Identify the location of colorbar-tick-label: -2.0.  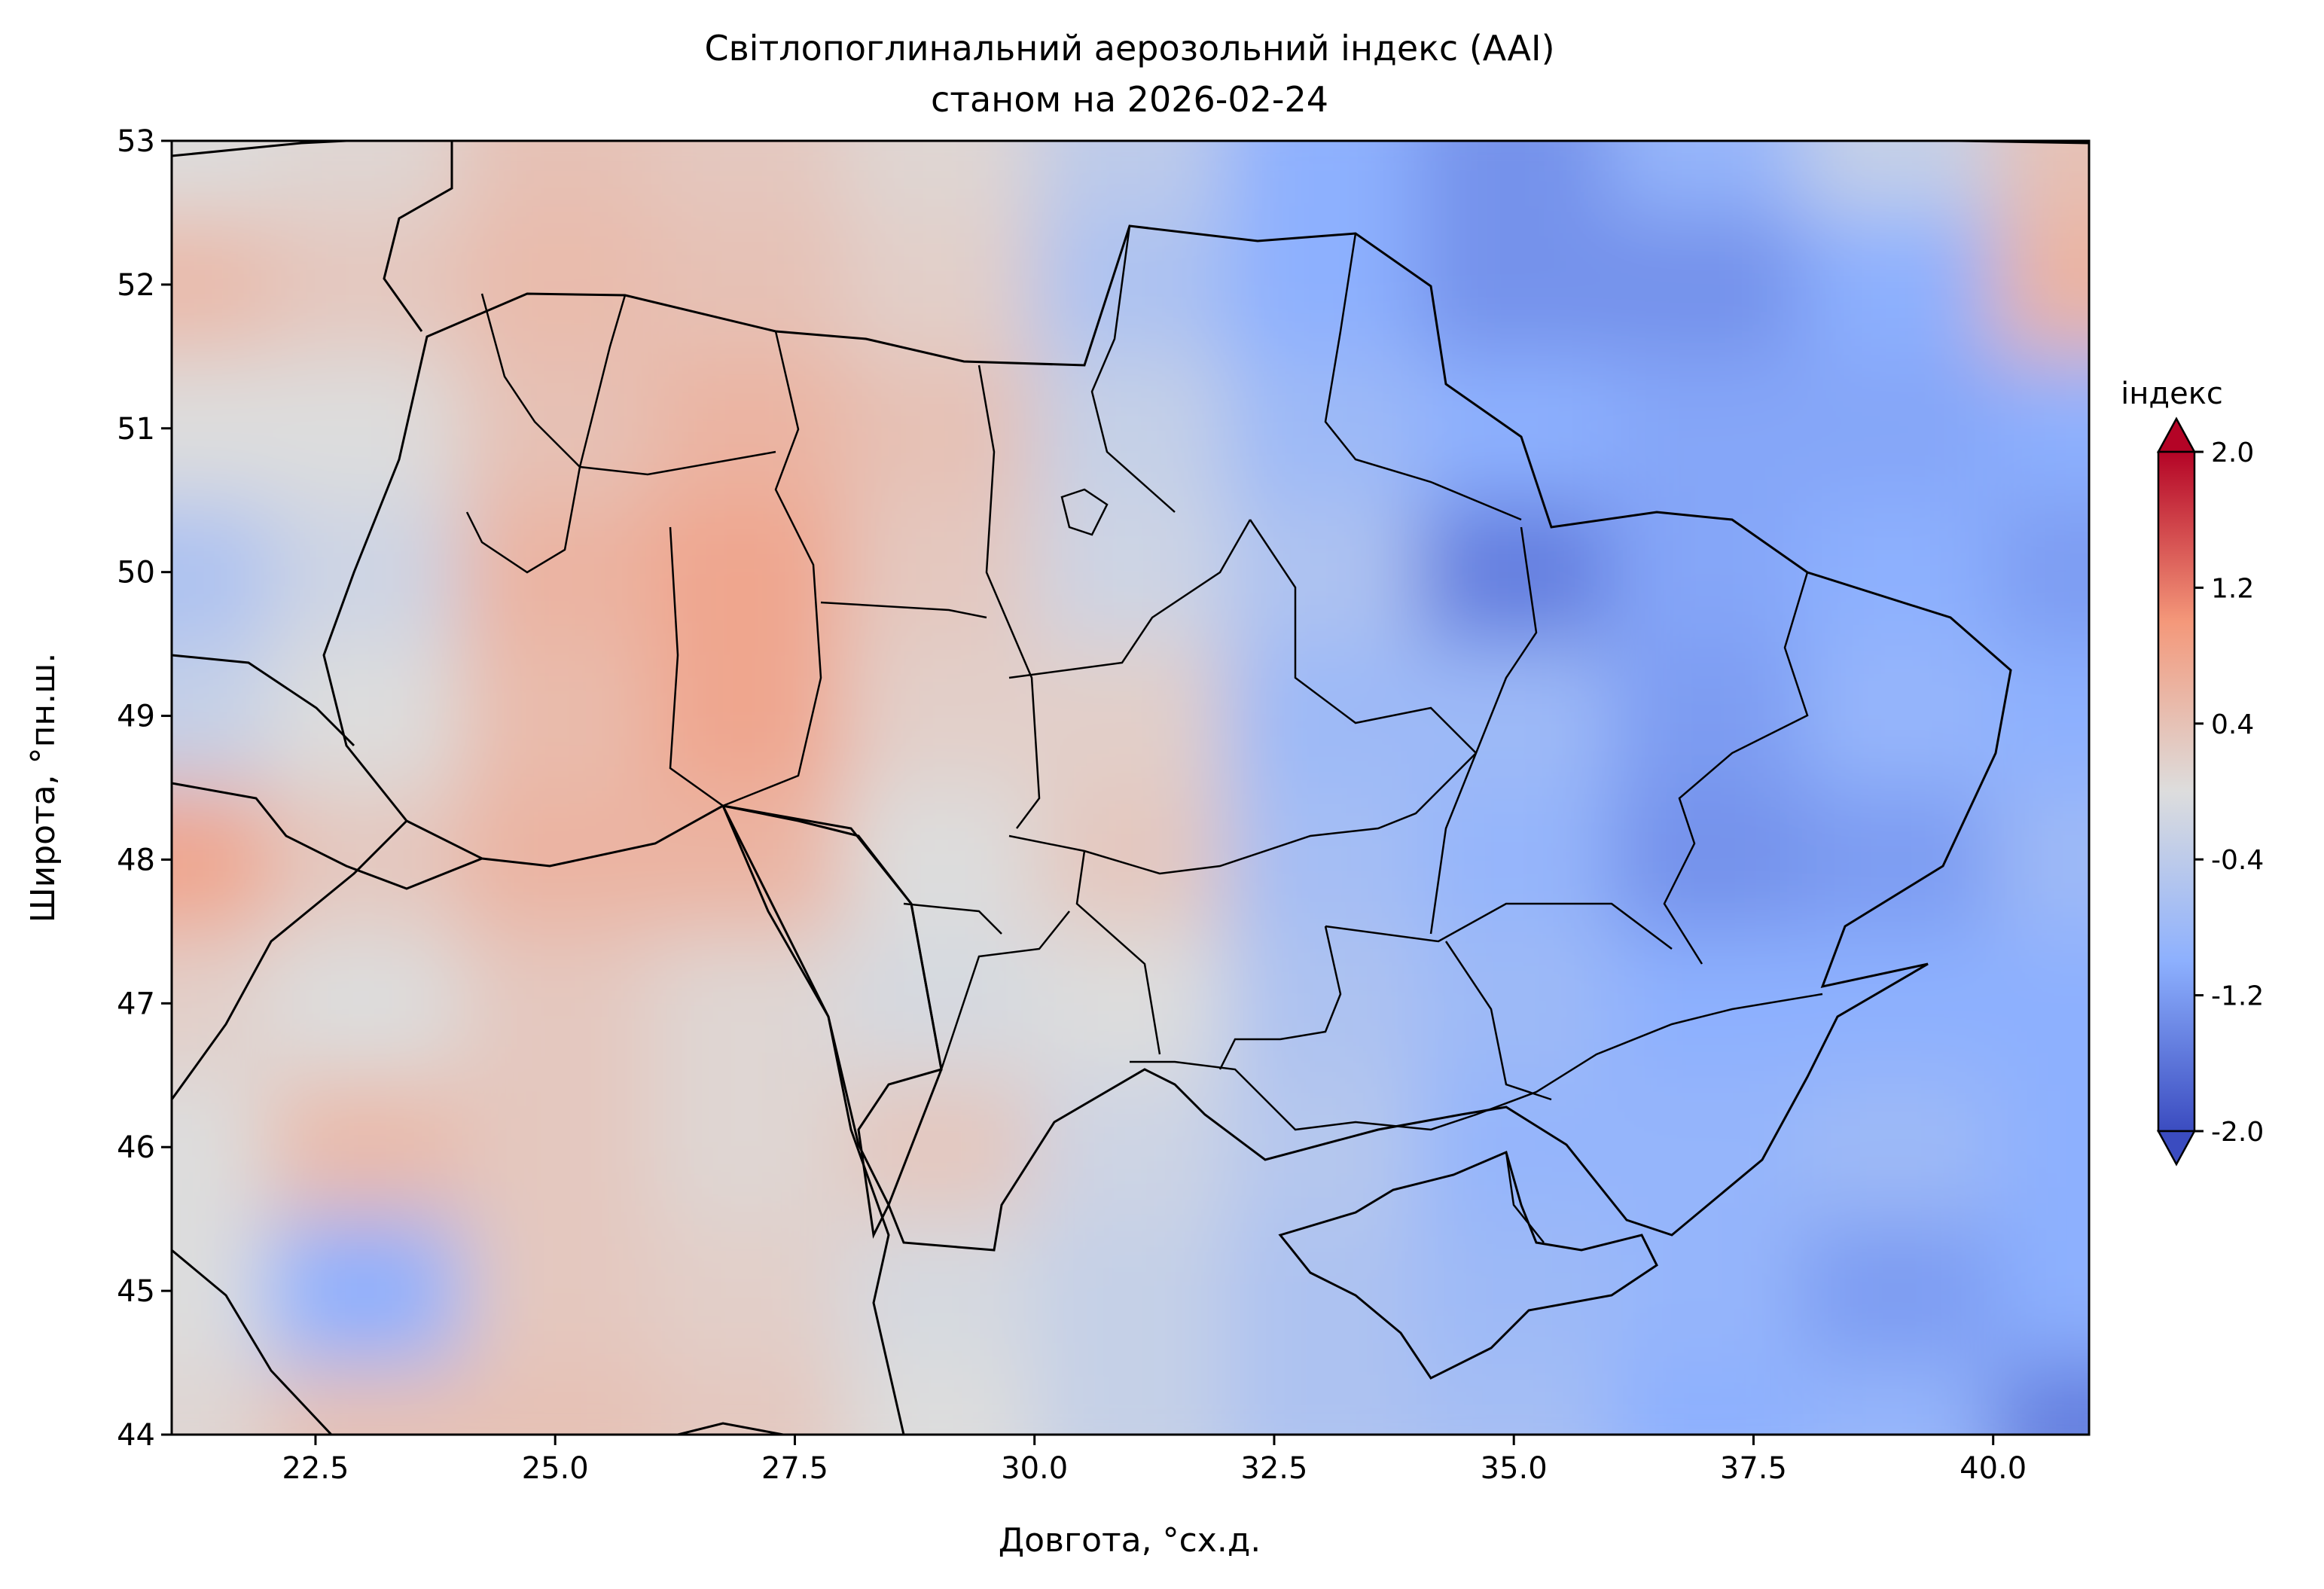
(2237, 1132).